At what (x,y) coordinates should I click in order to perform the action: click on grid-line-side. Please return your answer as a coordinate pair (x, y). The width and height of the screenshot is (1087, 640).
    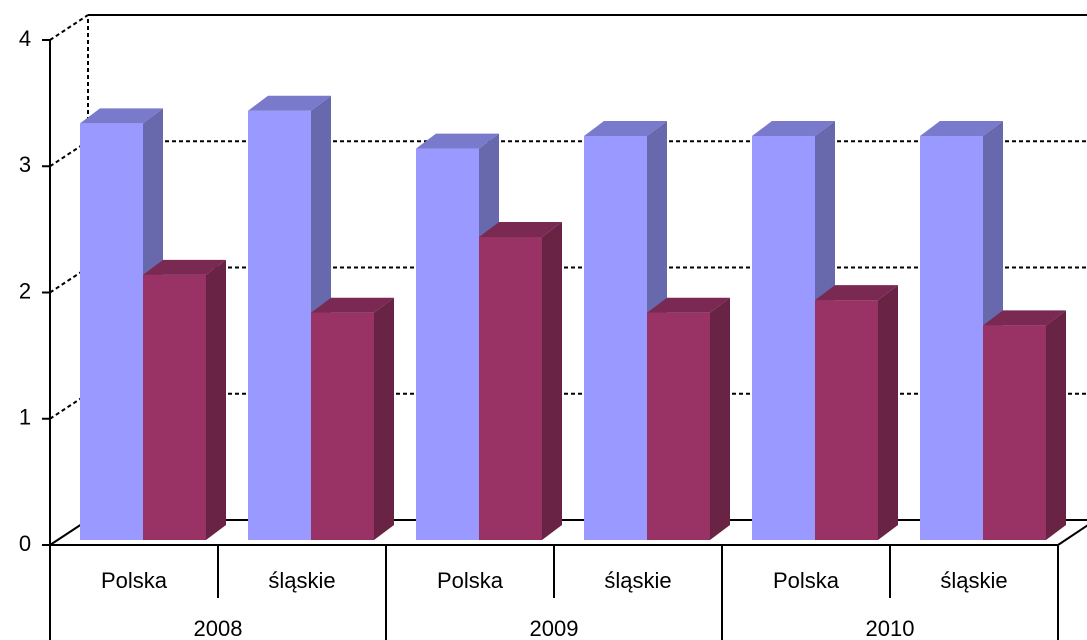
    Looking at the image, I should click on (69, 27).